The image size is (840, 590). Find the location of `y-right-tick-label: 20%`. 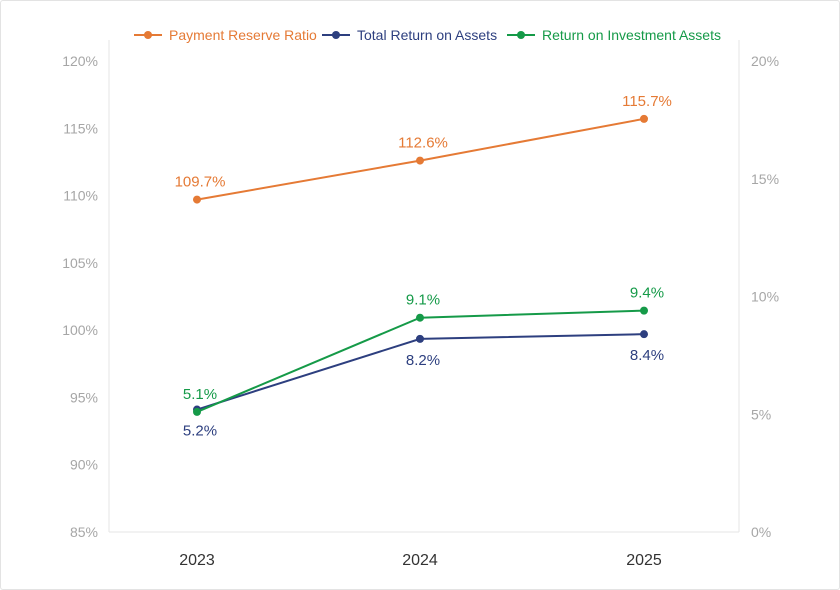

y-right-tick-label: 20% is located at coordinates (765, 61).